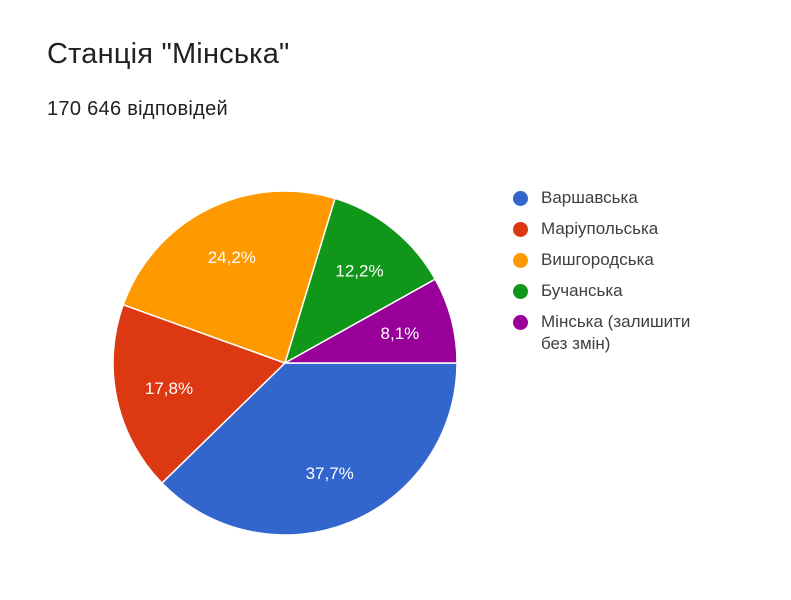  I want to click on slice-percent-label: 17,8%, so click(169, 388).